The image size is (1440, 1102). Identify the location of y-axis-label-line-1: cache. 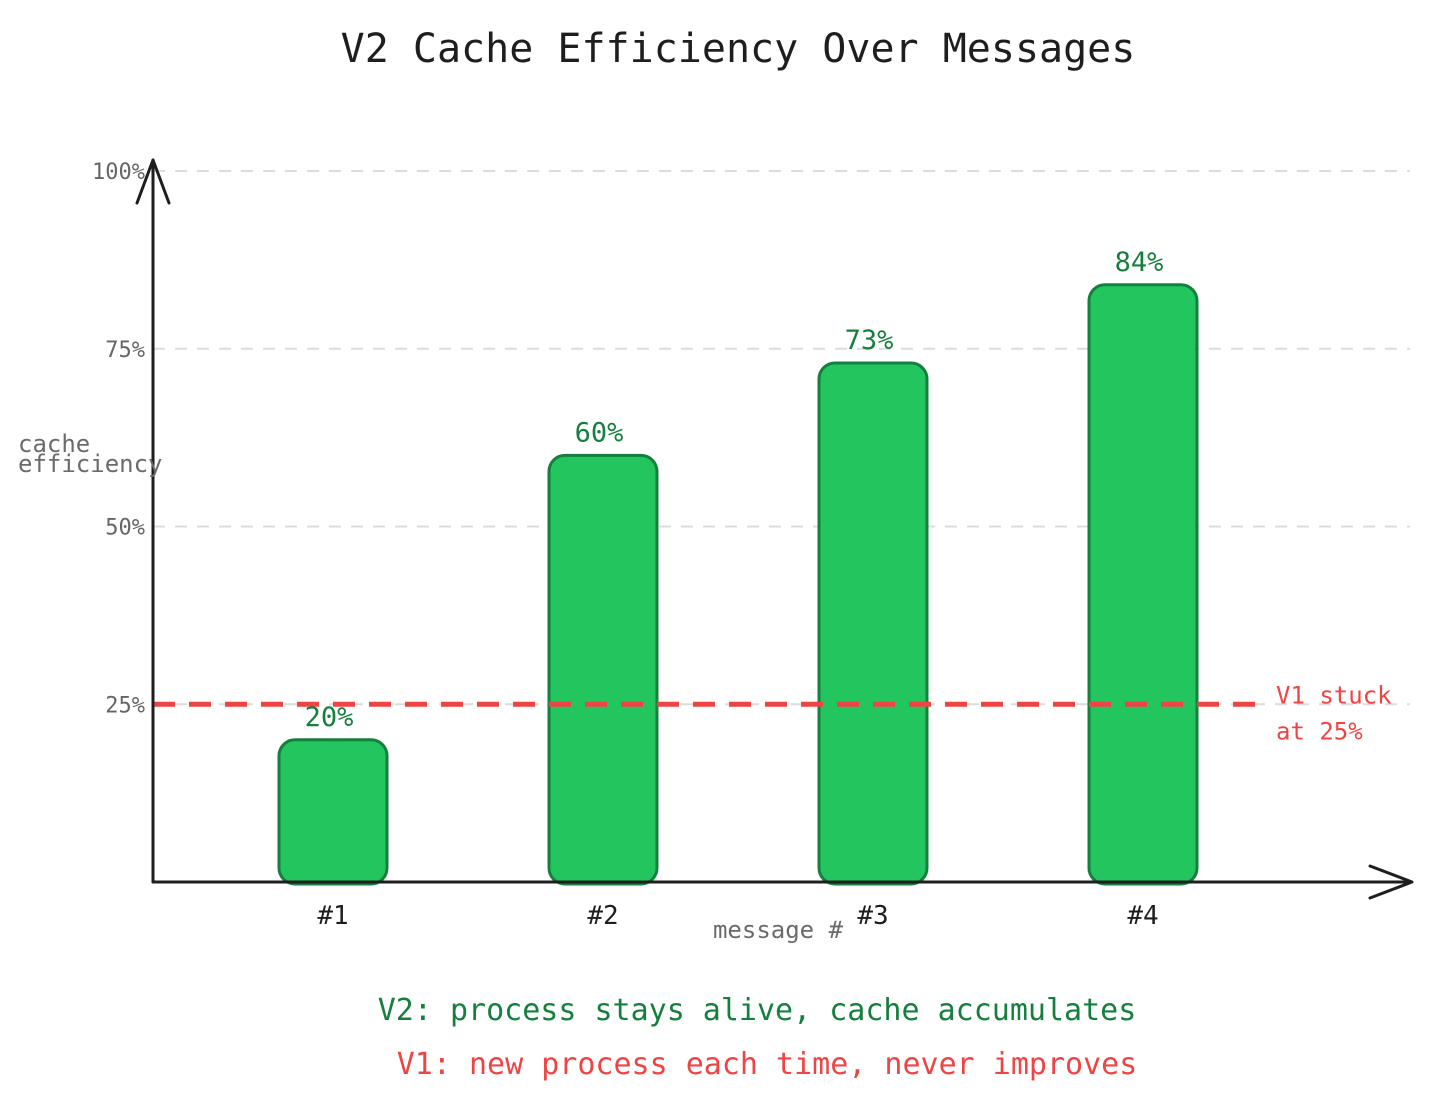
(54, 444).